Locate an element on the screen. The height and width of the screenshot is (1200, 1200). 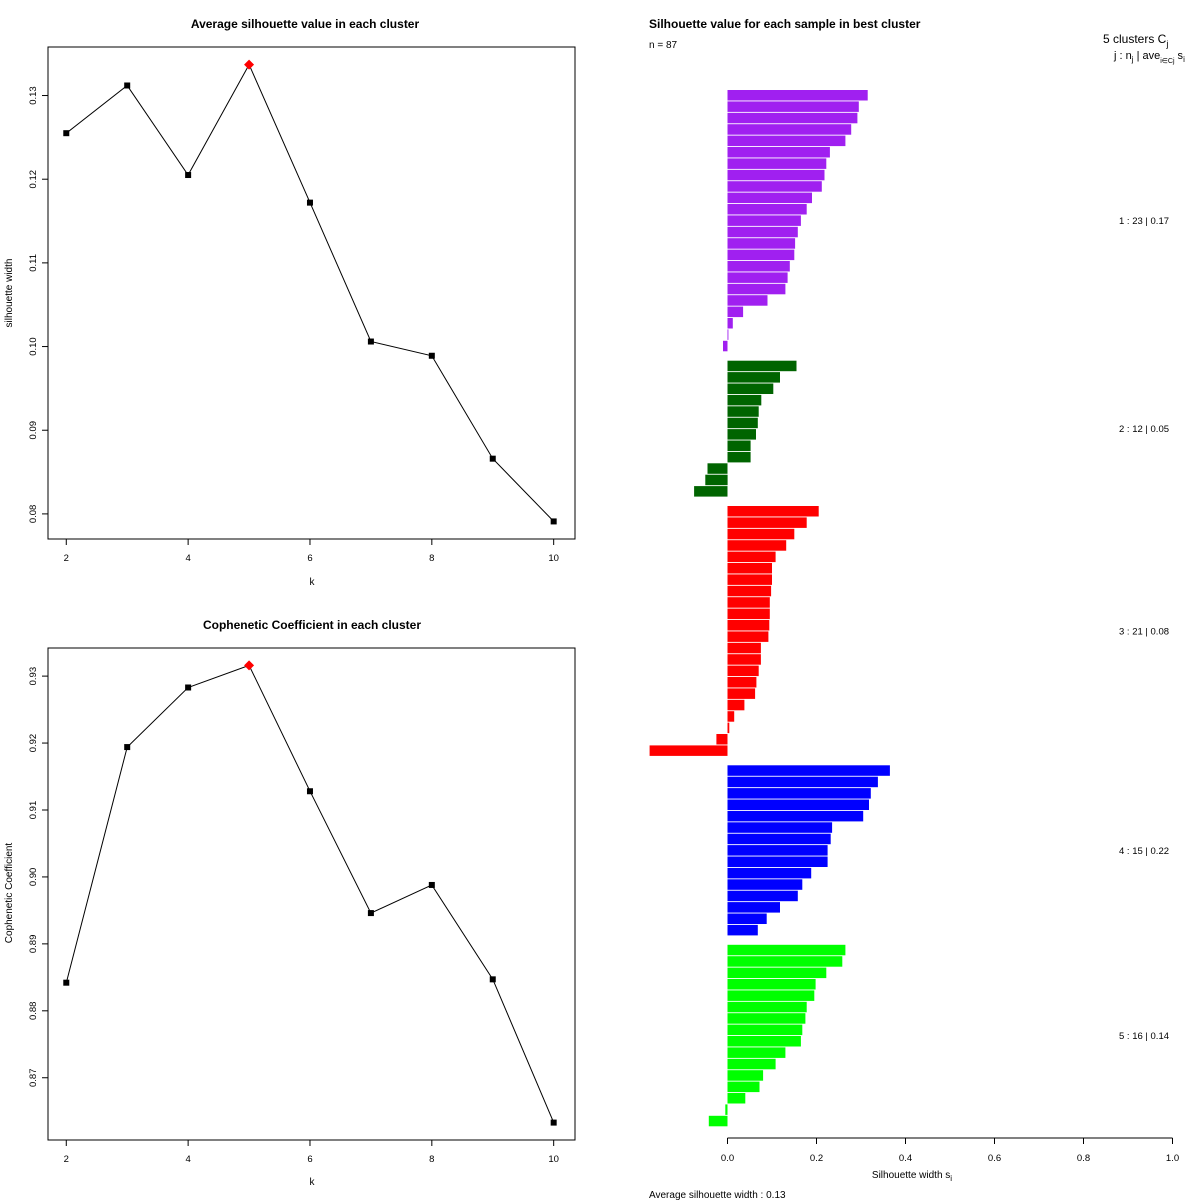
silhouette-xlabel-text: Silhouette width s is located at coordinates (911, 1175).